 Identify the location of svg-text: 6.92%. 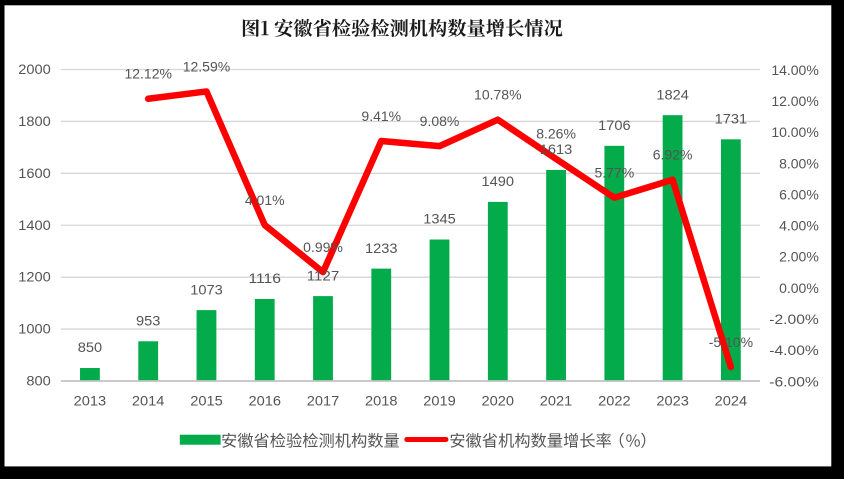
(673, 155).